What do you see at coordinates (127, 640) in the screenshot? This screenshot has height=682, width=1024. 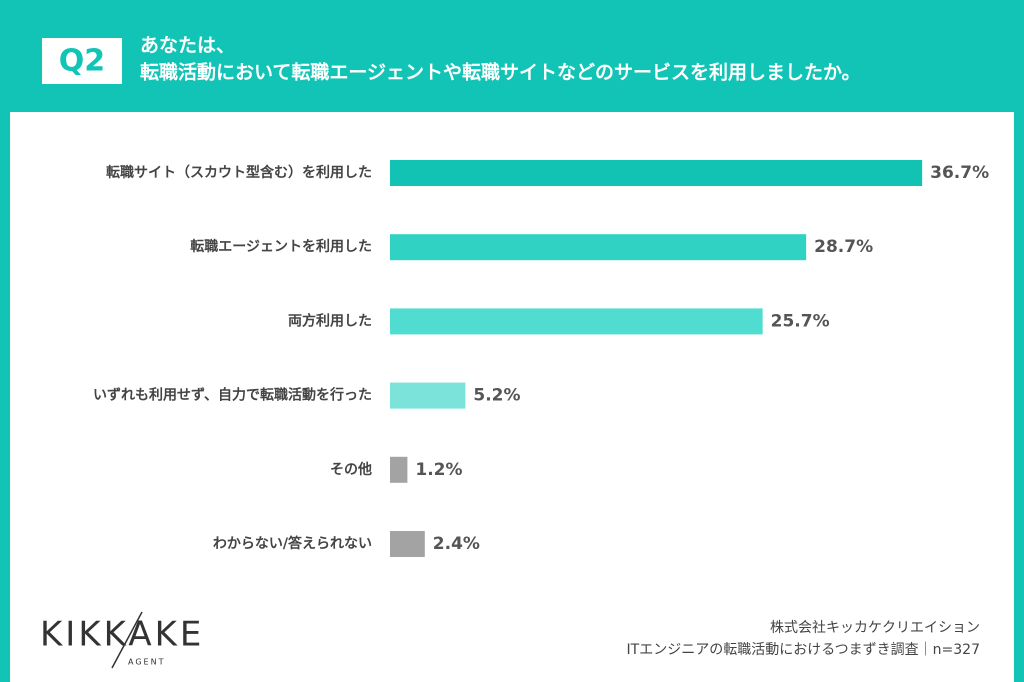 I see `logo-slash` at bounding box center [127, 640].